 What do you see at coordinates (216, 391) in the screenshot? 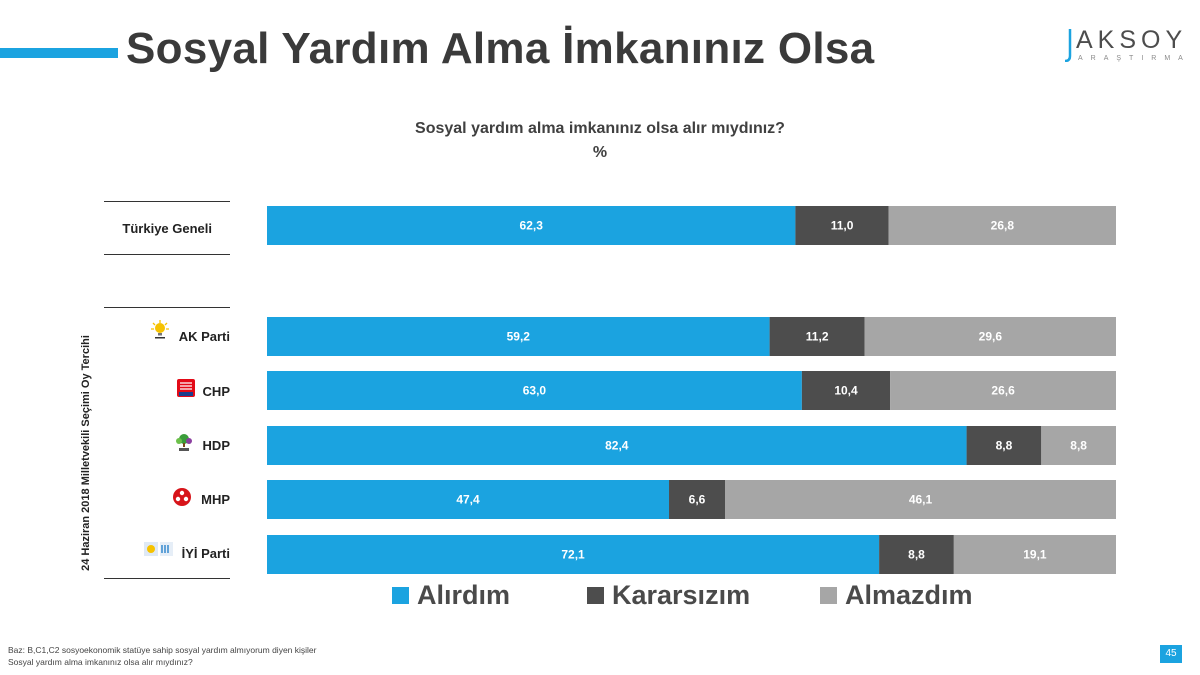
I see `category-label-chp: CHP` at bounding box center [216, 391].